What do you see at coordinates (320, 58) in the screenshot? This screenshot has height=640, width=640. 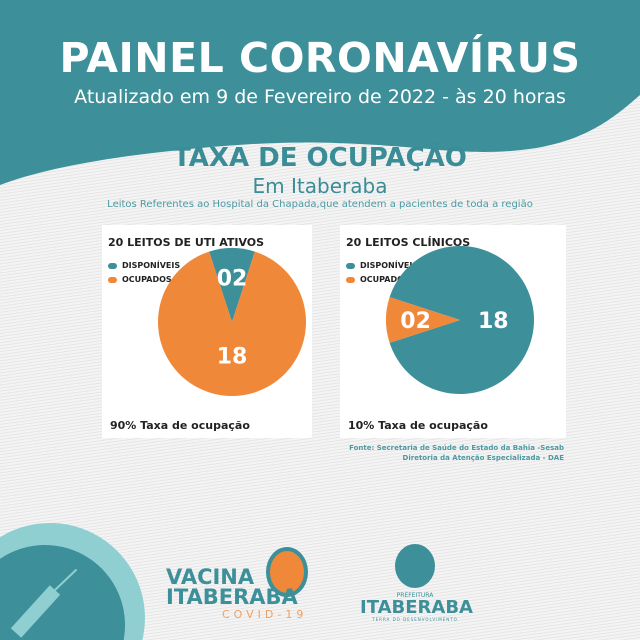 I see `page-title: PAINEL CORONAVÍRUS` at bounding box center [320, 58].